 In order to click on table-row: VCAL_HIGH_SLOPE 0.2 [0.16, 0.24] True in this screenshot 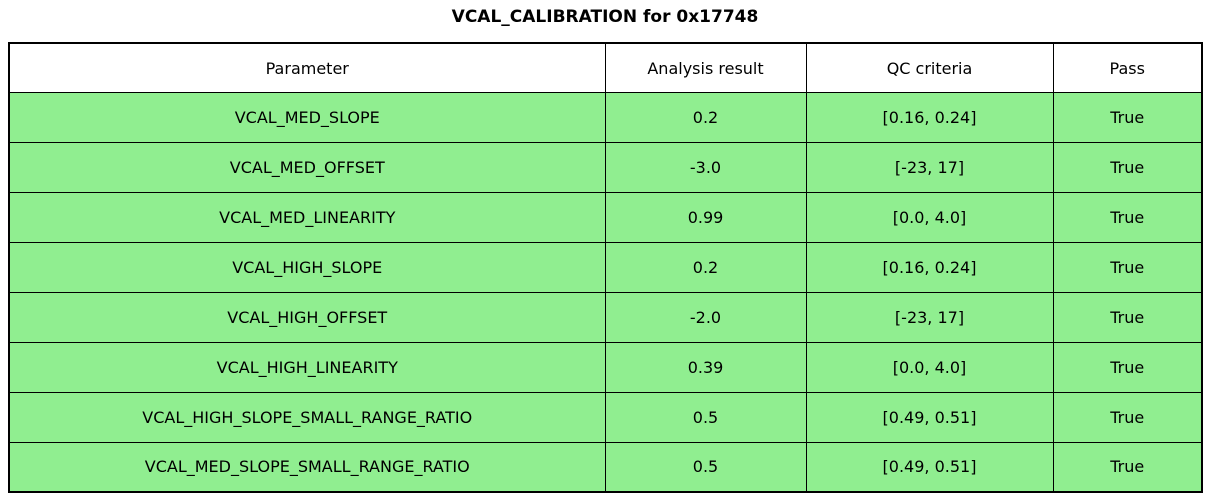, I will do `click(605, 267)`.